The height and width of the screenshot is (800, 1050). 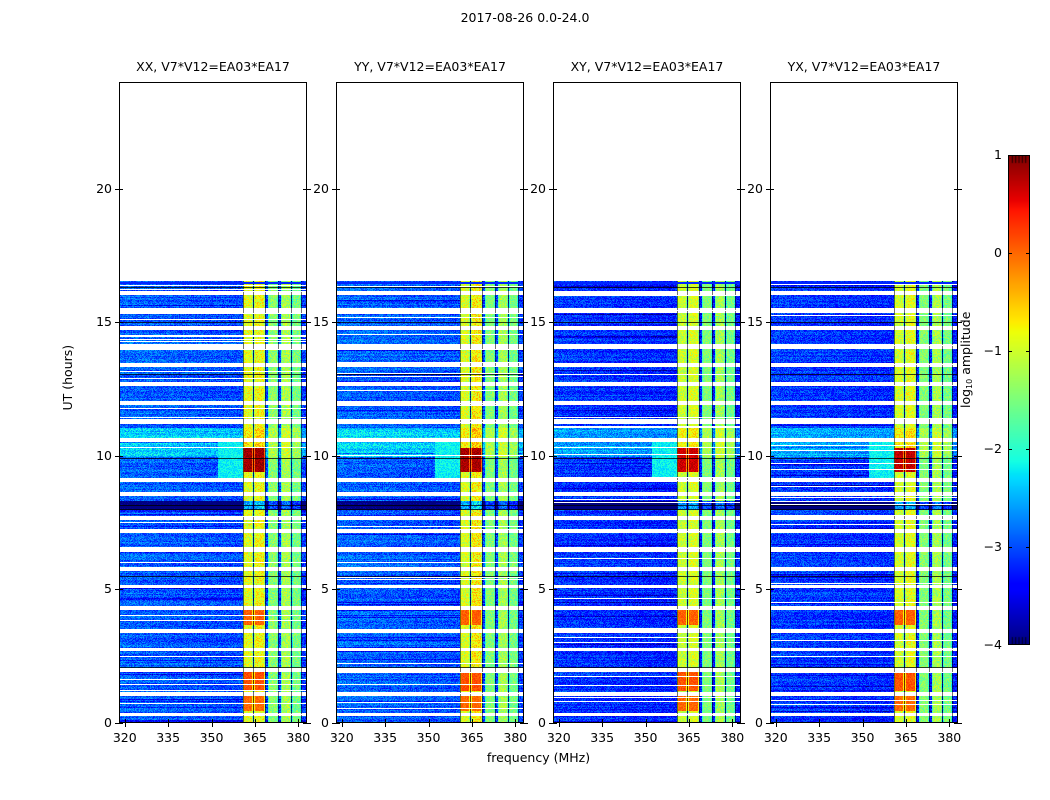 I want to click on x-tick-label: 320, so click(x=775, y=737).